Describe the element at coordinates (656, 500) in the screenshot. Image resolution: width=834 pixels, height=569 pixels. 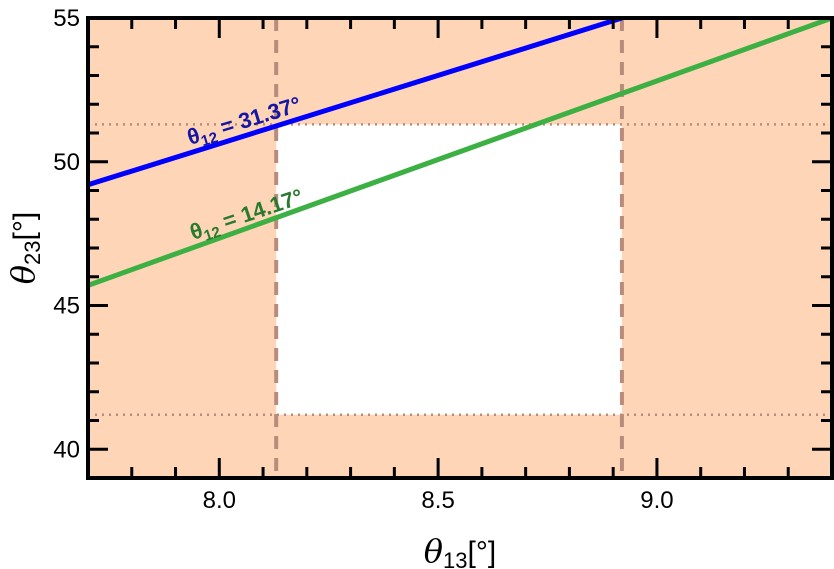
I see `x-tick-label-9-0: 9.0` at that location.